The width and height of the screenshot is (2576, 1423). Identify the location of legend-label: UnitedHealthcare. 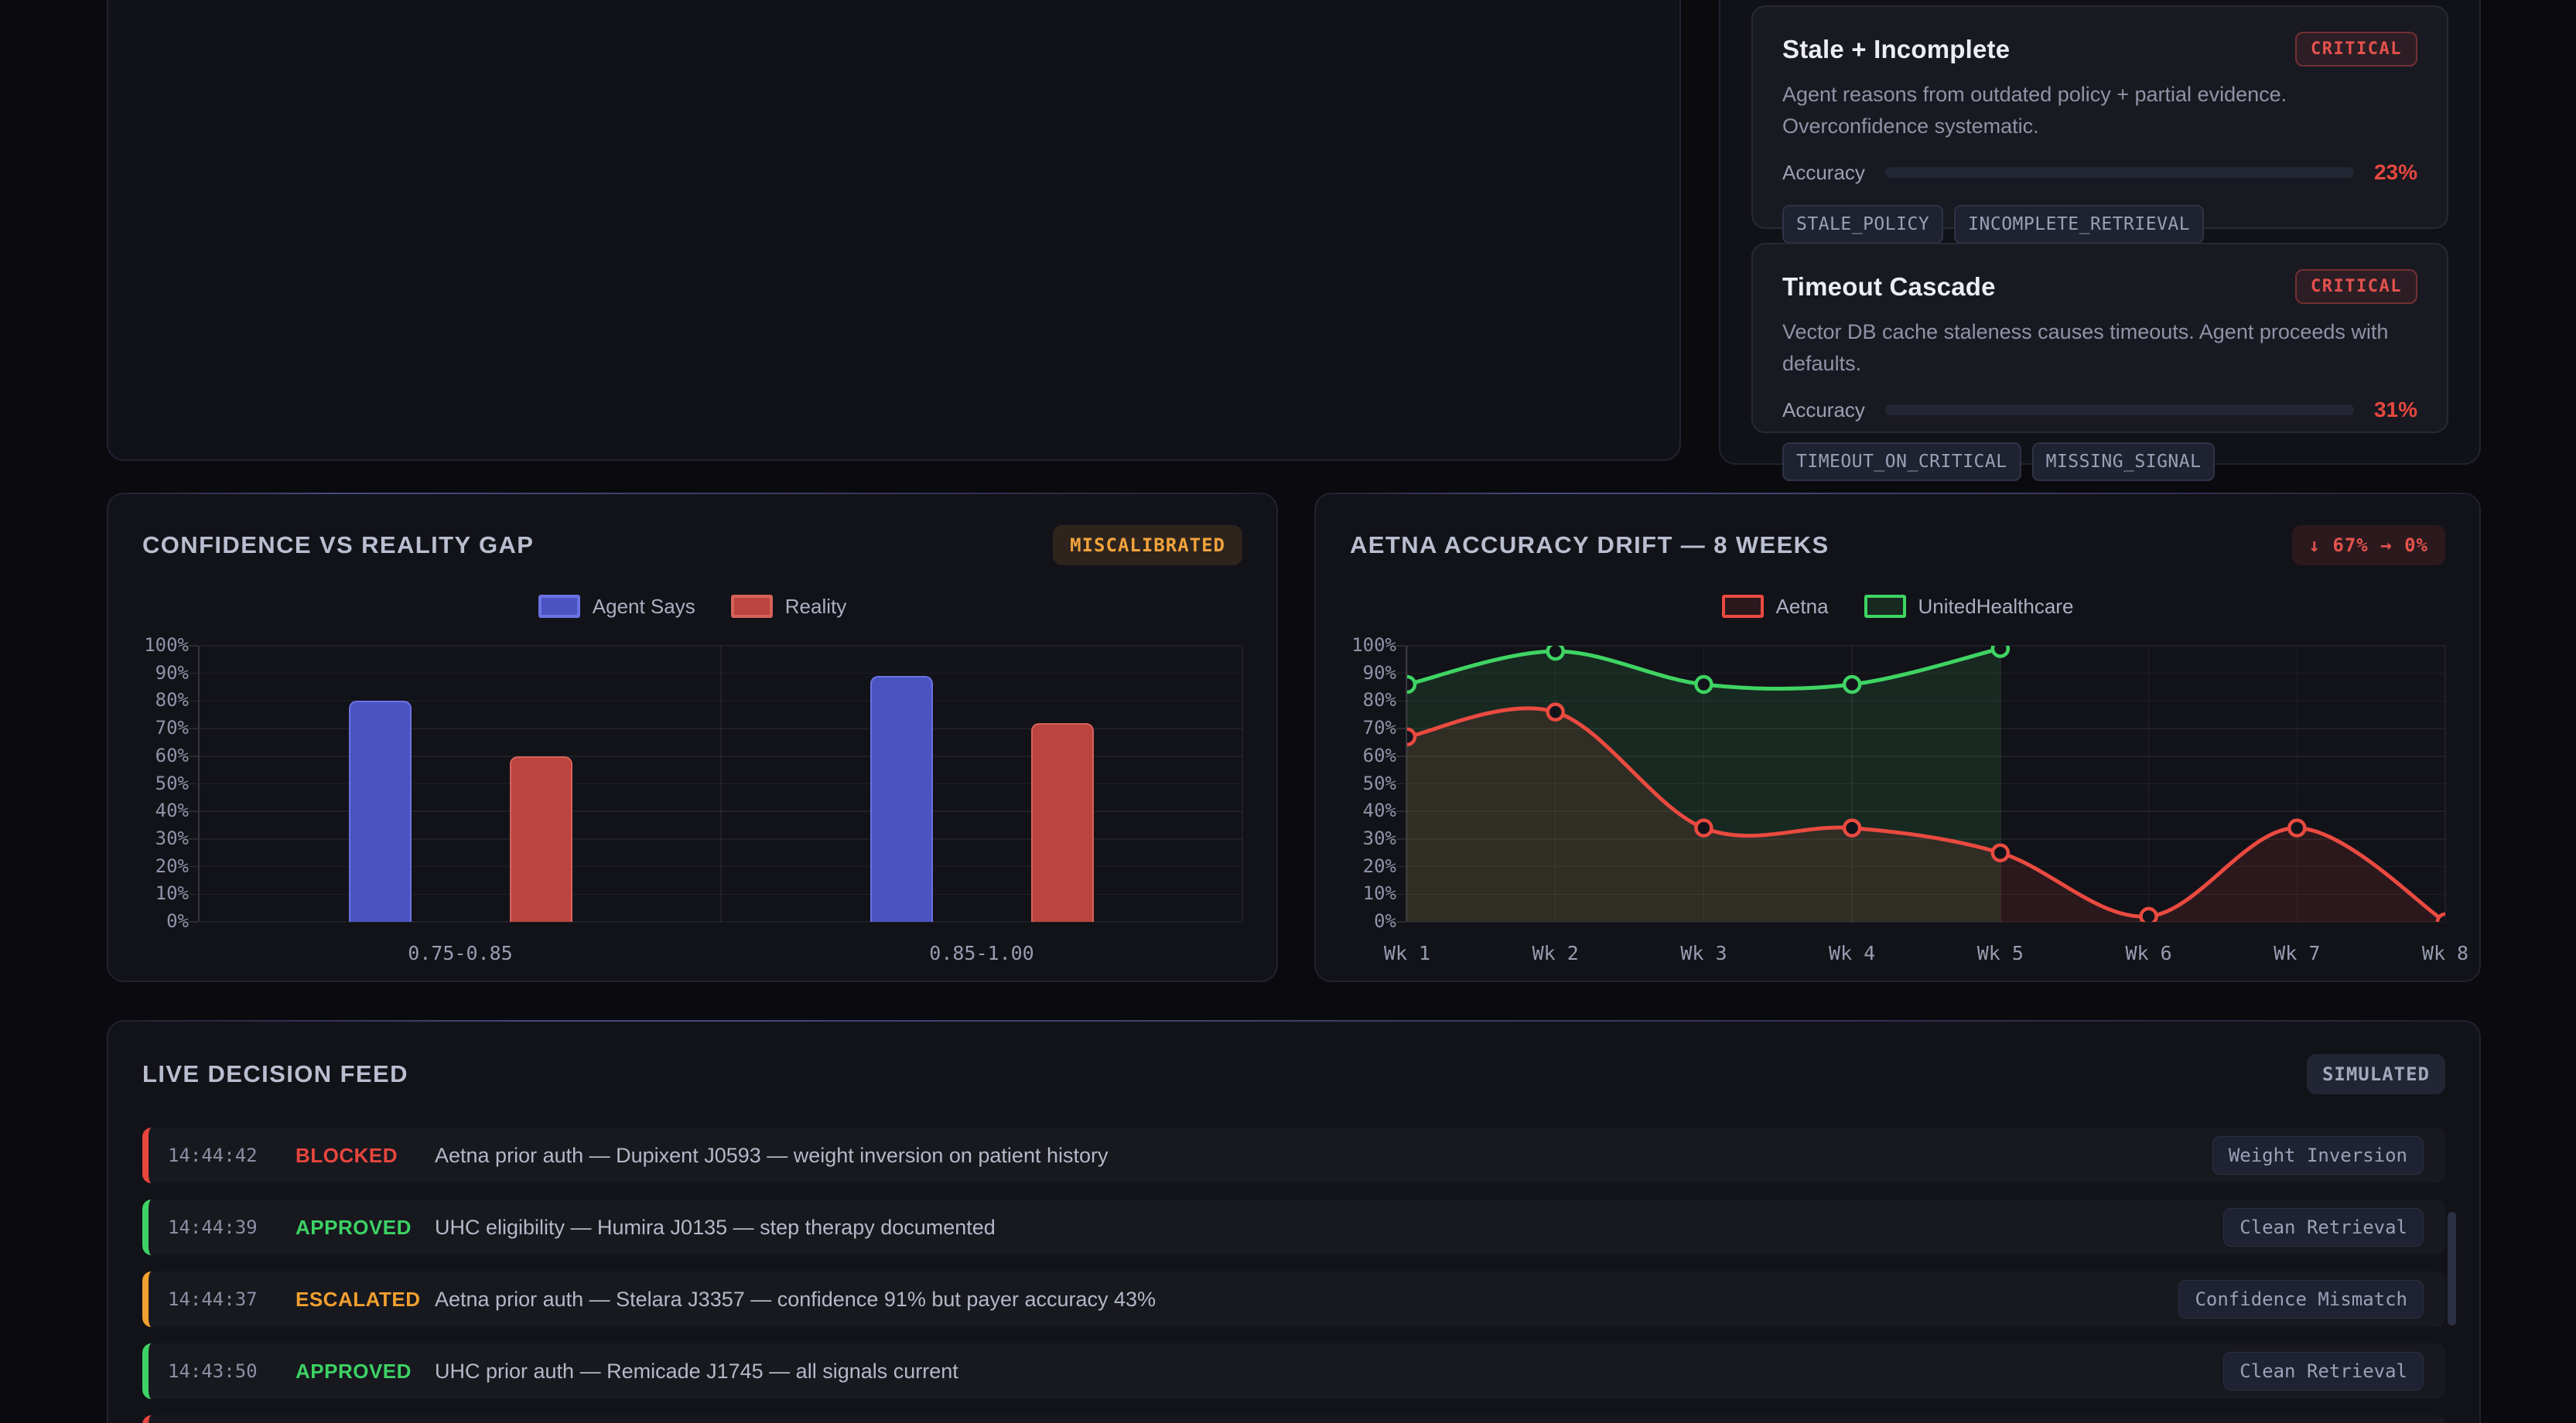
(1996, 606).